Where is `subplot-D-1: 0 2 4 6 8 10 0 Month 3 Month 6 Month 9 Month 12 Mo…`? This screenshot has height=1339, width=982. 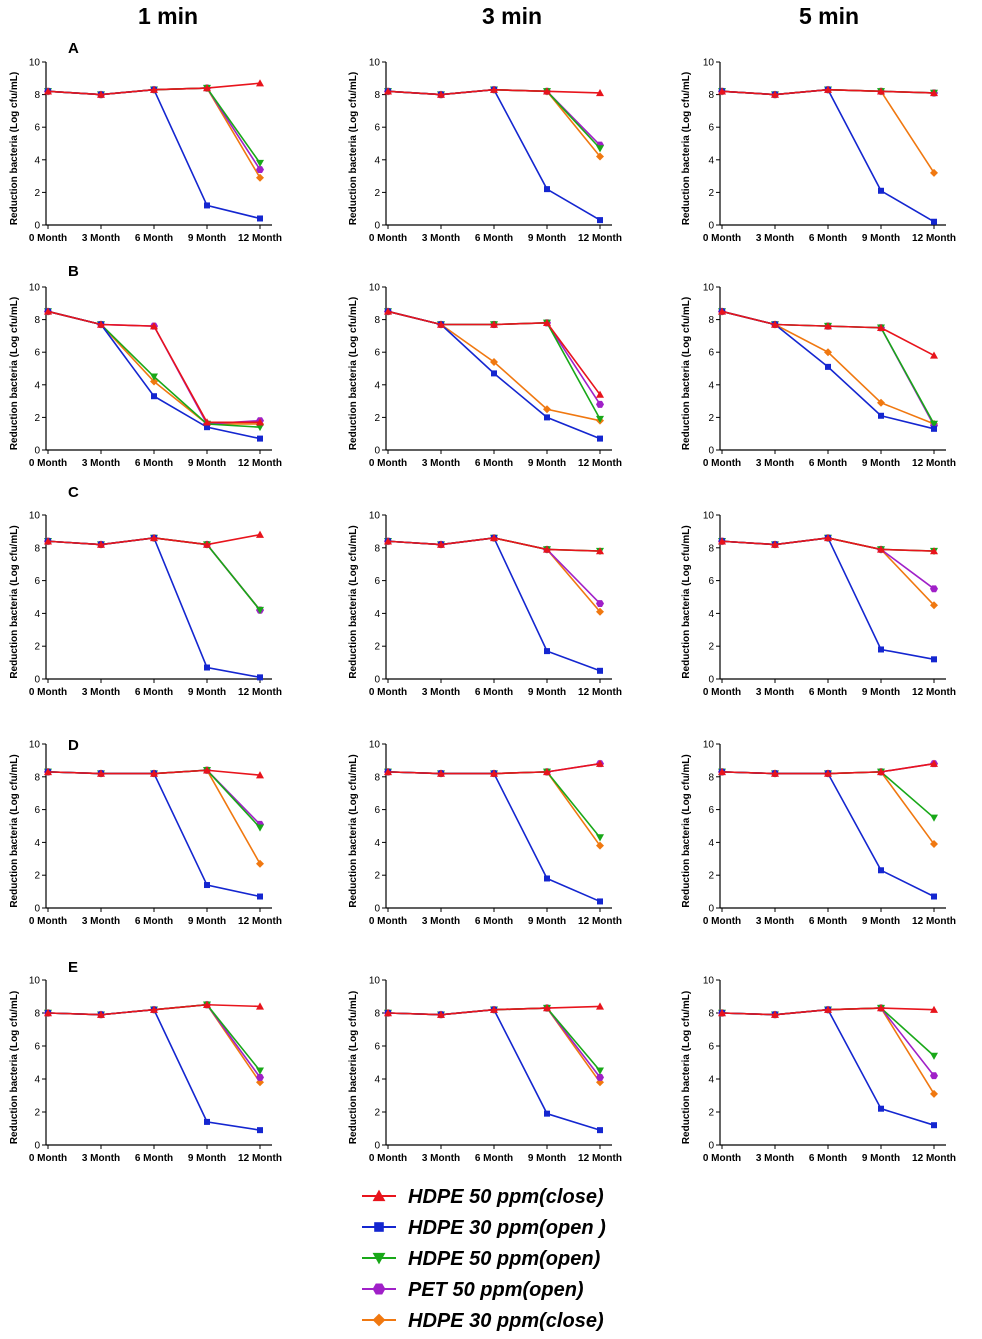
subplot-D-1: 0 2 4 6 8 10 0 Month 3 Month 6 Month 9 Month 12 Mo… is located at coordinates (145, 832).